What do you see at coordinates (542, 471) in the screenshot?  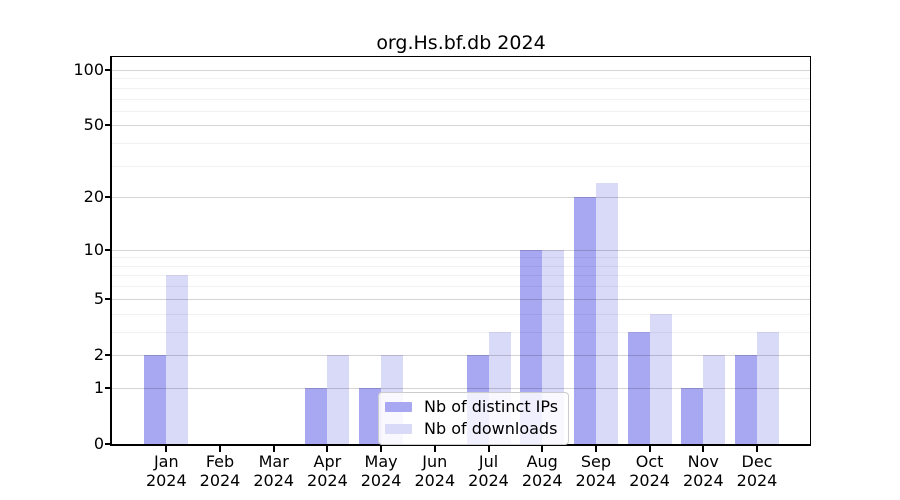 I see `x-tick-label-aug-2024: Aug 2024` at bounding box center [542, 471].